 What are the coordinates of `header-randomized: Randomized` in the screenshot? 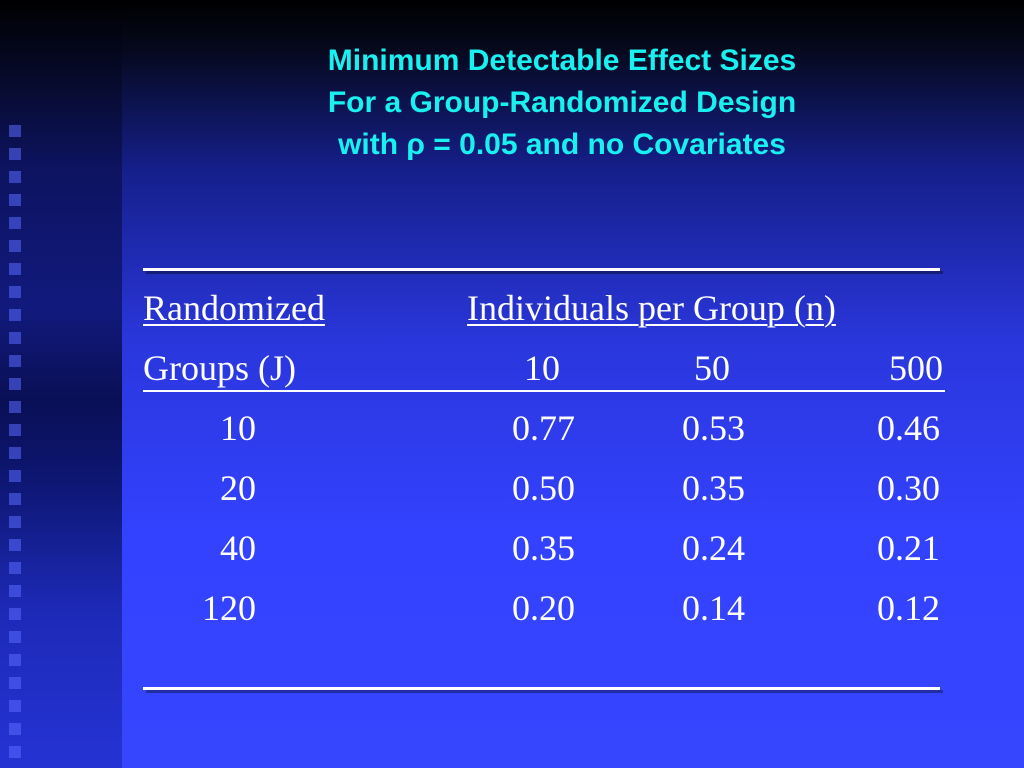 It's located at (234, 308).